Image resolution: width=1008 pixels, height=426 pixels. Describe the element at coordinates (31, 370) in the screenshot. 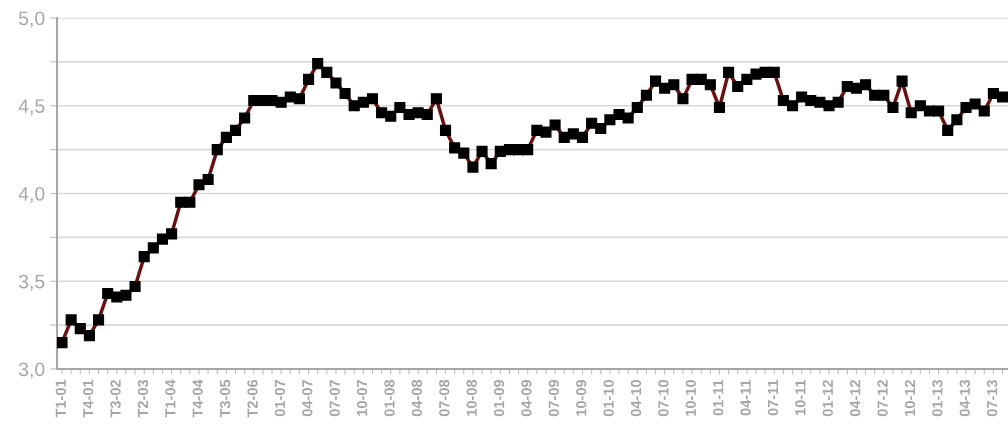

I see `y-tick-label: 3,0` at that location.